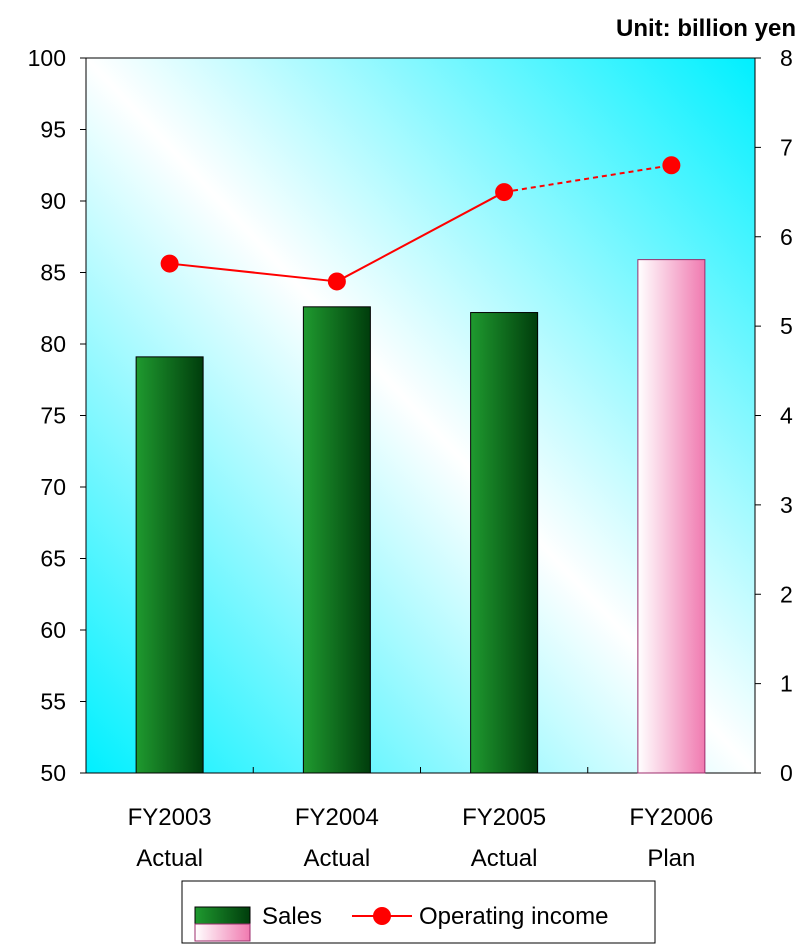 Image resolution: width=803 pixels, height=948 pixels. What do you see at coordinates (53, 130) in the screenshot?
I see `left-tick-label: 95` at bounding box center [53, 130].